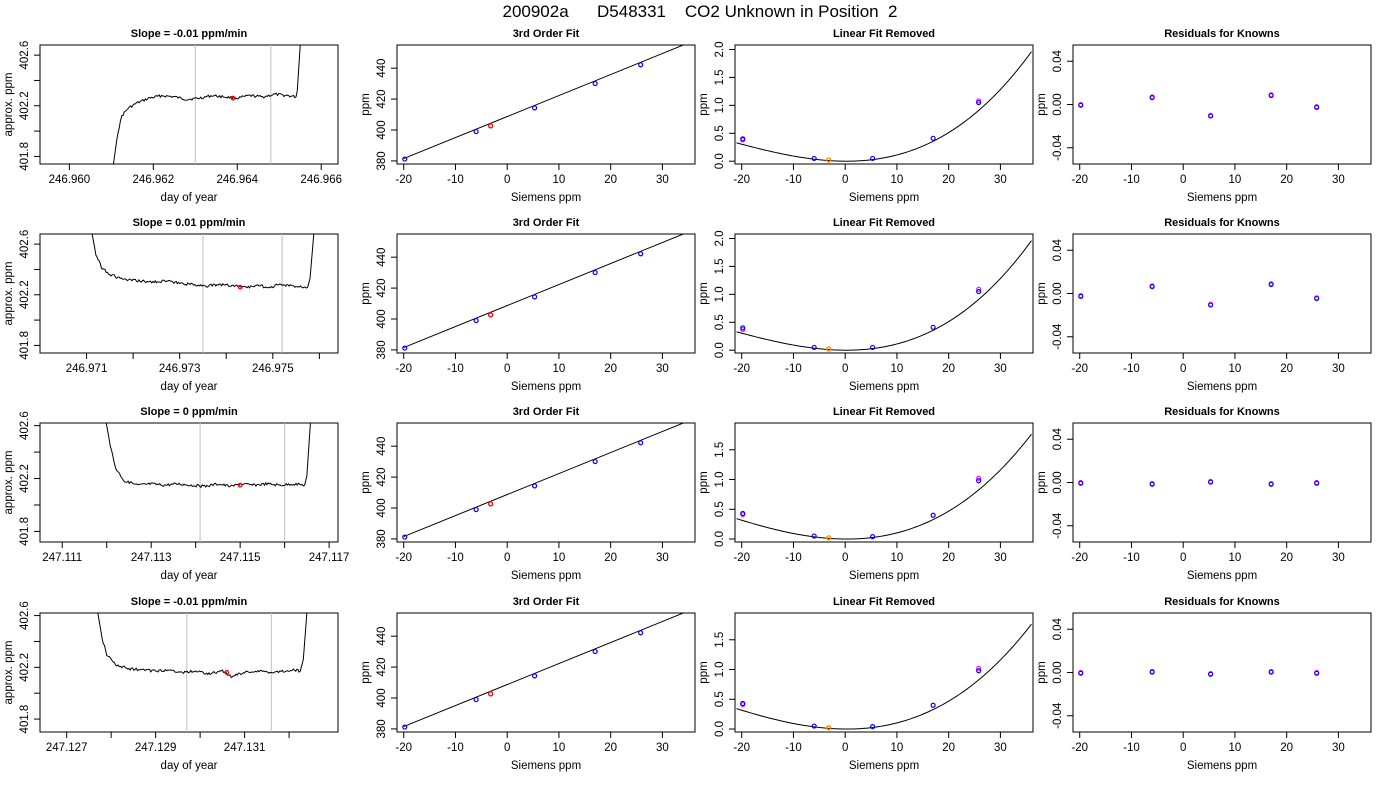  What do you see at coordinates (1058, 482) in the screenshot?
I see `y-tick-label: 0.00` at bounding box center [1058, 482].